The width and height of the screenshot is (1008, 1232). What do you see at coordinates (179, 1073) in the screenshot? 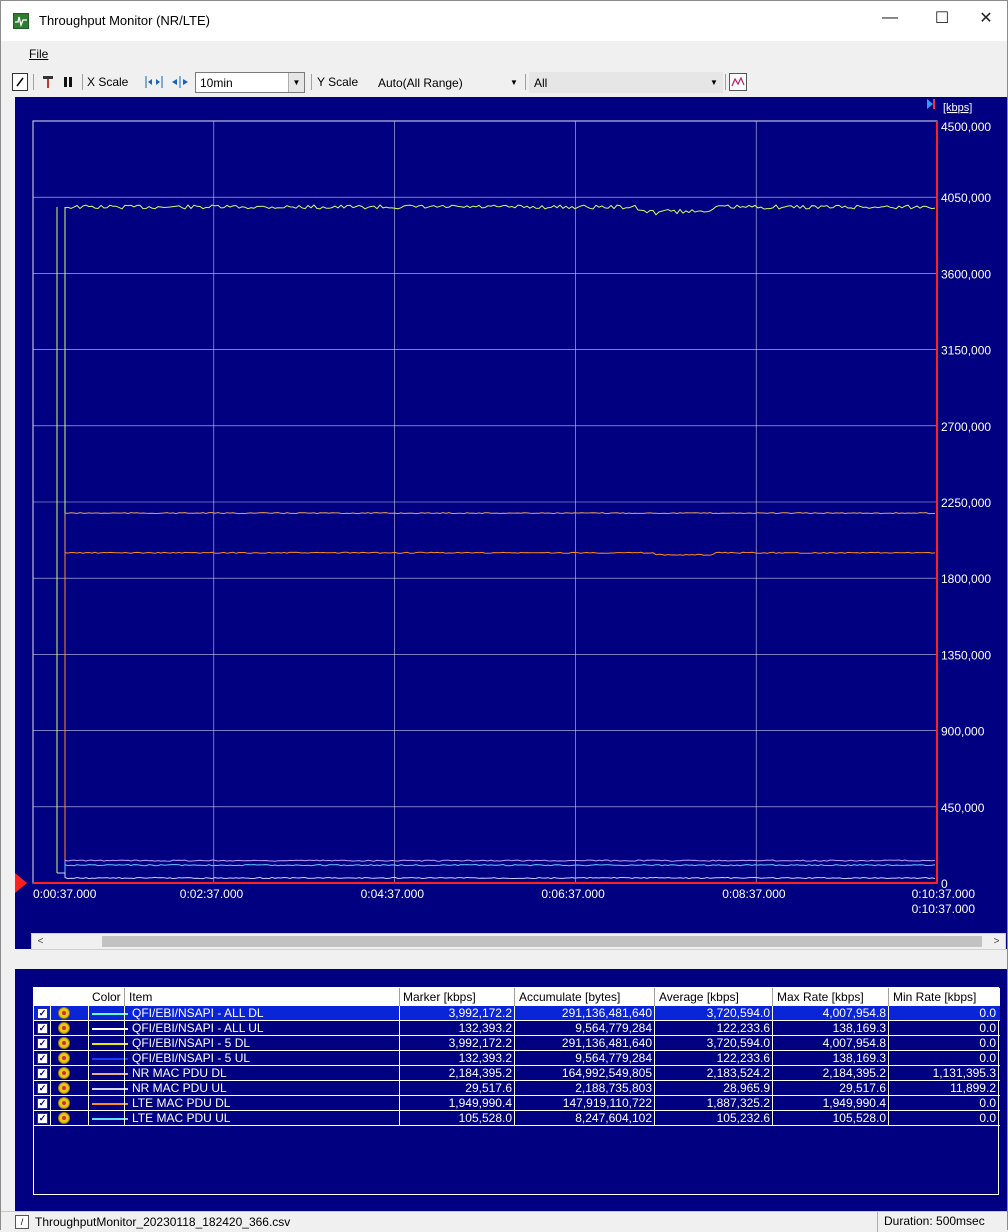
I see `cell-item: NR MAC PDU DL` at bounding box center [179, 1073].